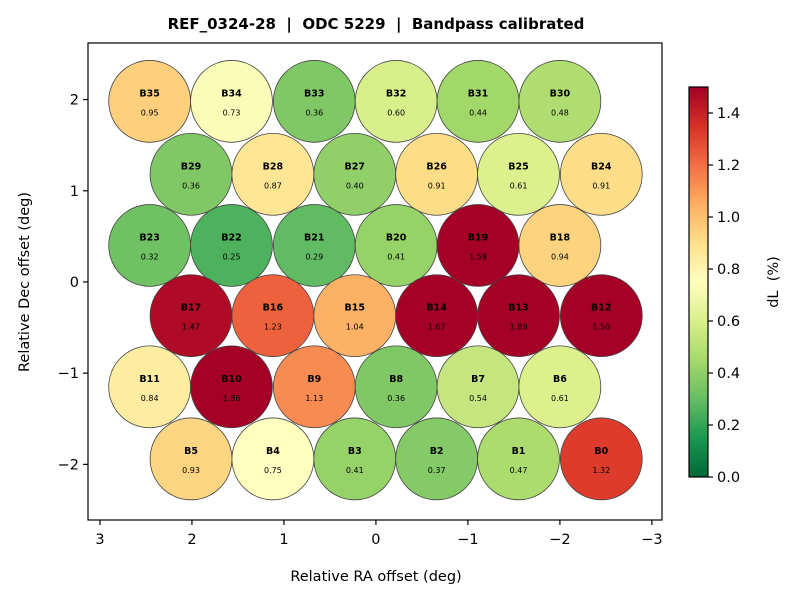 This screenshot has height=599, width=799. Describe the element at coordinates (191, 451) in the screenshot. I see `beam-name-label: B5` at that location.